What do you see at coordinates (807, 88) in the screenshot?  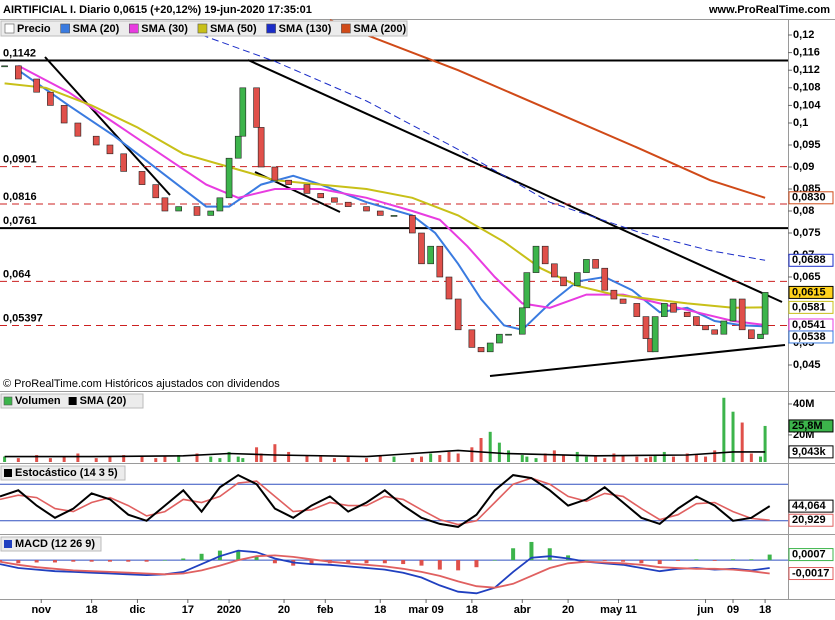 I see `y-tick-label: 0,108` at bounding box center [807, 88].